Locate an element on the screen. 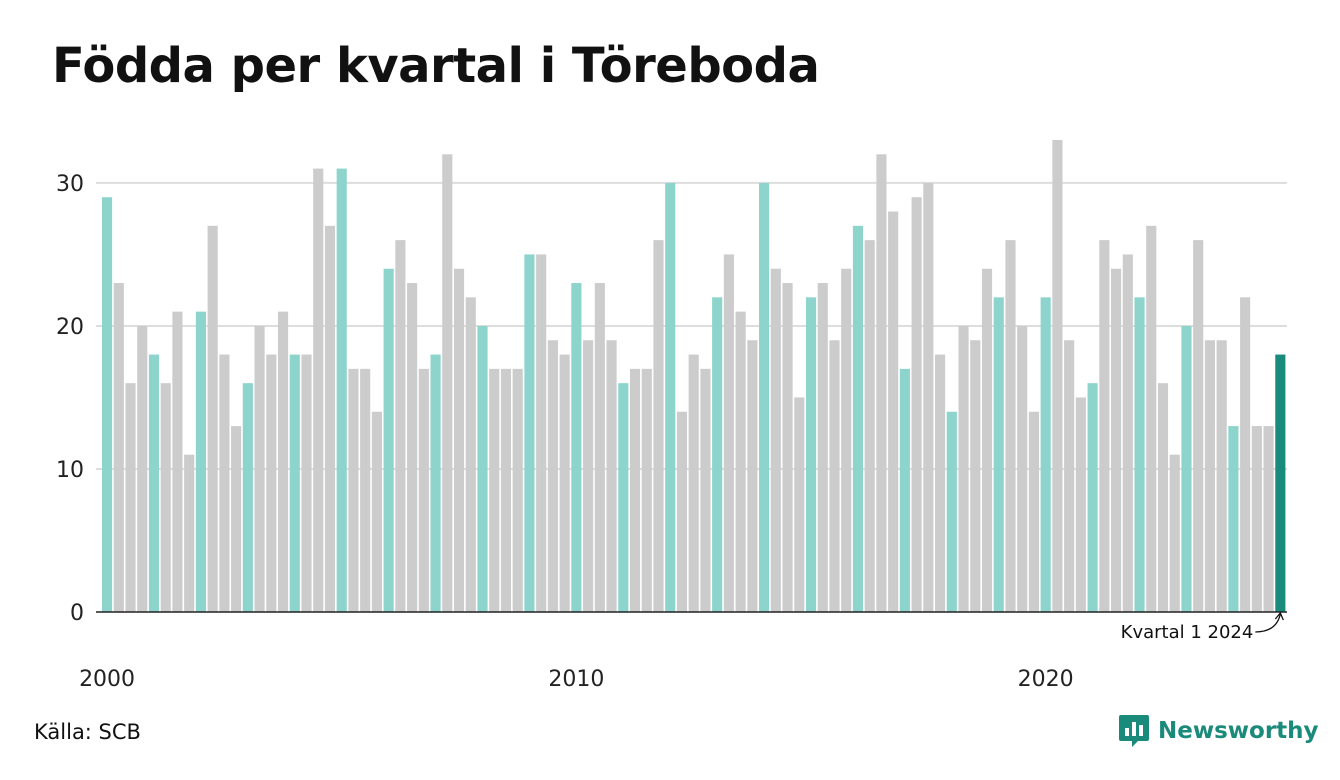 The width and height of the screenshot is (1340, 780). brand-logo: Newsworthy is located at coordinates (1218, 731).